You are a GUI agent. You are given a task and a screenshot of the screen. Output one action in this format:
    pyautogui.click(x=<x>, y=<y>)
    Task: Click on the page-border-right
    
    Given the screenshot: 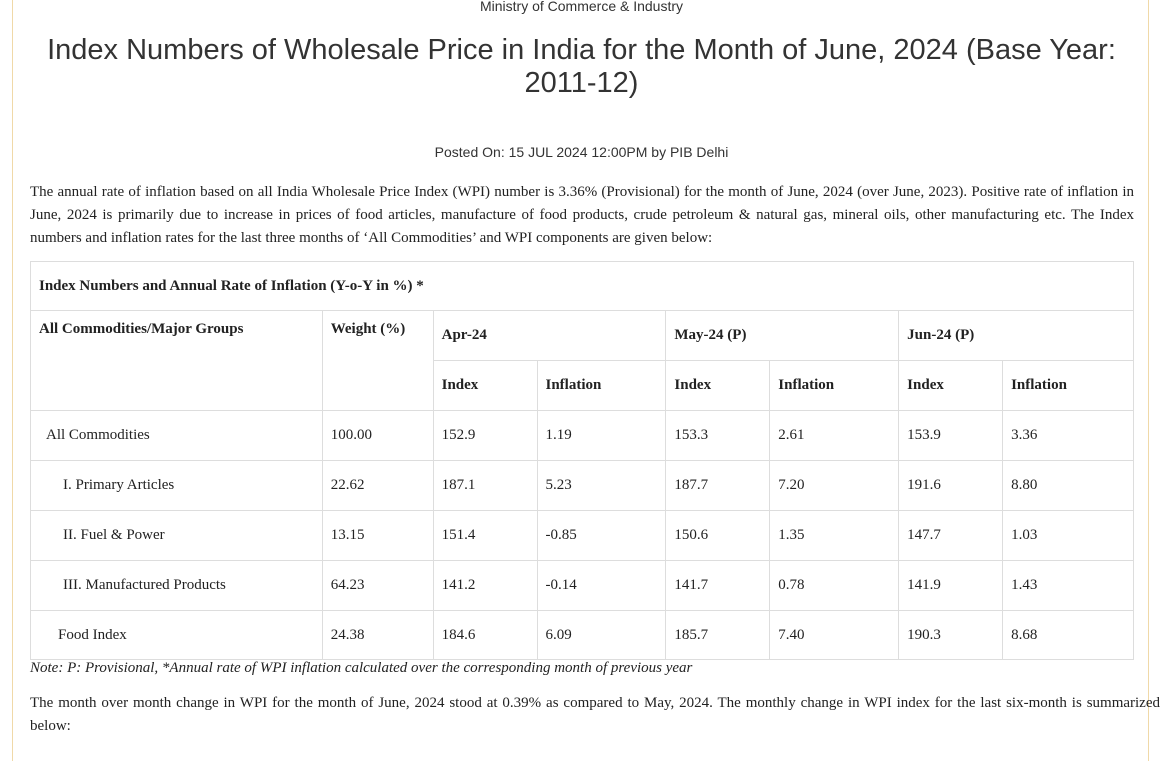 What is the action you would take?
    pyautogui.click(x=1148, y=380)
    